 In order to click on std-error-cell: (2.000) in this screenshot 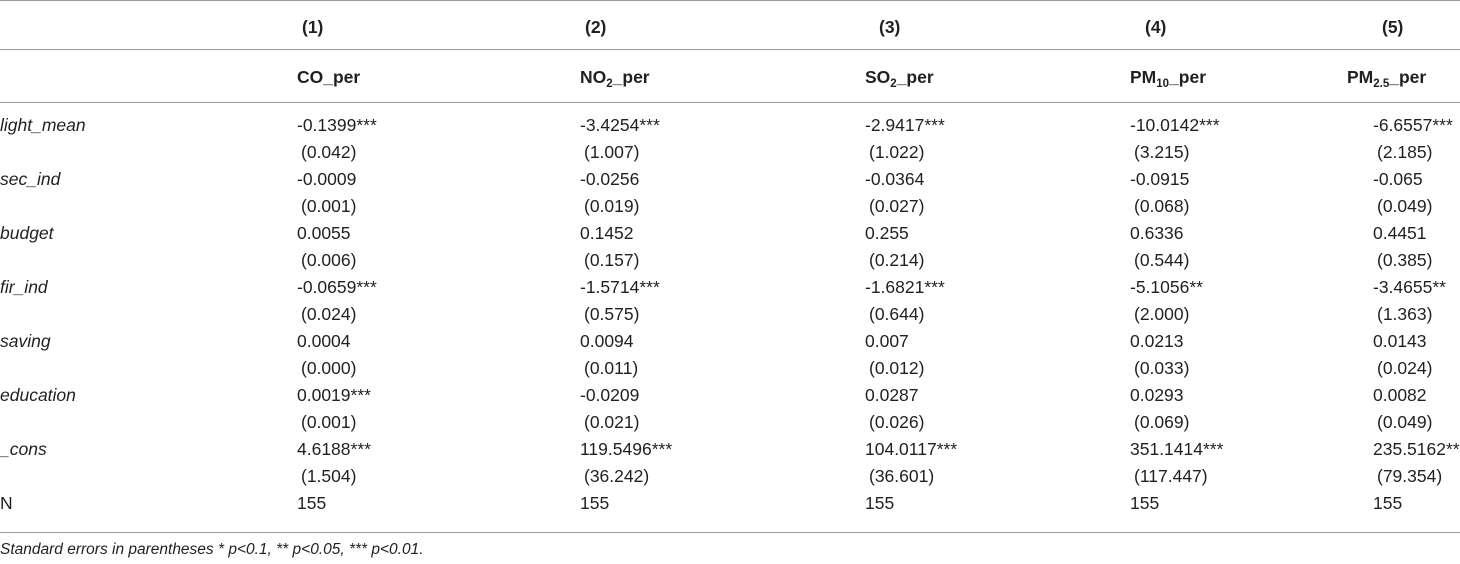, I will do `click(1162, 314)`.